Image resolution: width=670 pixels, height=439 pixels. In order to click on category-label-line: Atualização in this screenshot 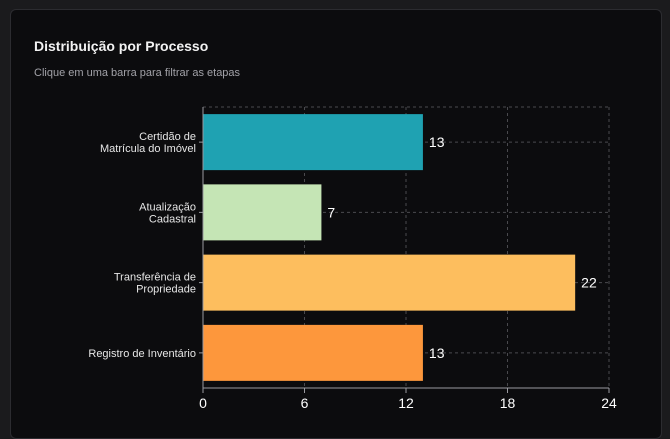, I will do `click(167, 207)`.